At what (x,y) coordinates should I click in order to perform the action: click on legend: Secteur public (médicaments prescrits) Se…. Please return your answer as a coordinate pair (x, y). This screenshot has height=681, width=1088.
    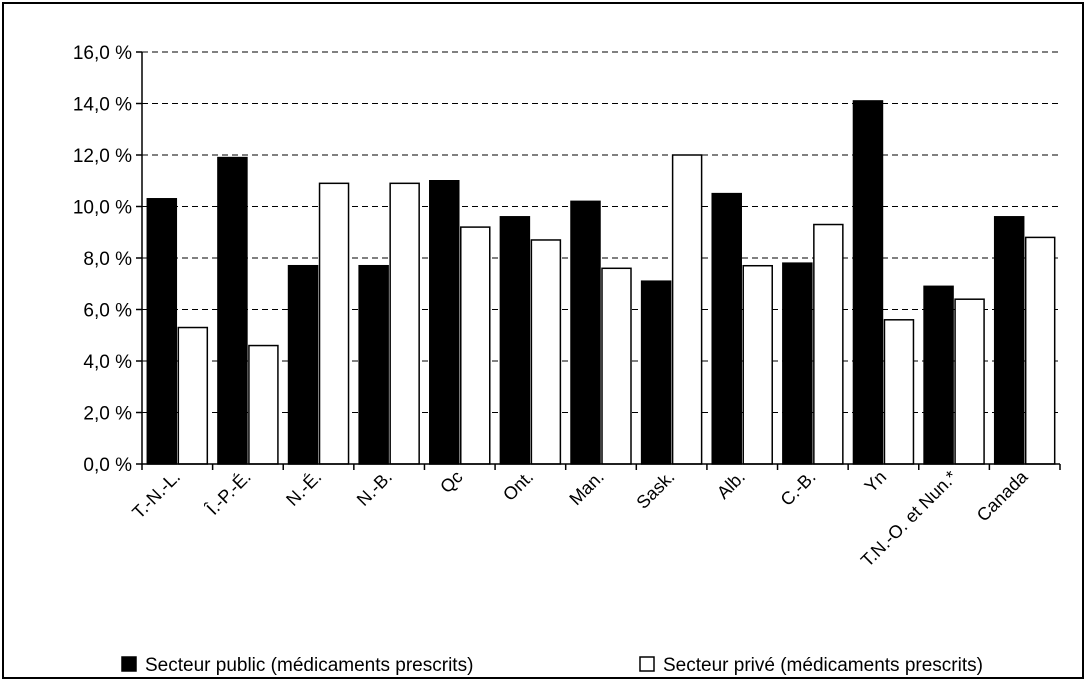
    Looking at the image, I should click on (552, 665).